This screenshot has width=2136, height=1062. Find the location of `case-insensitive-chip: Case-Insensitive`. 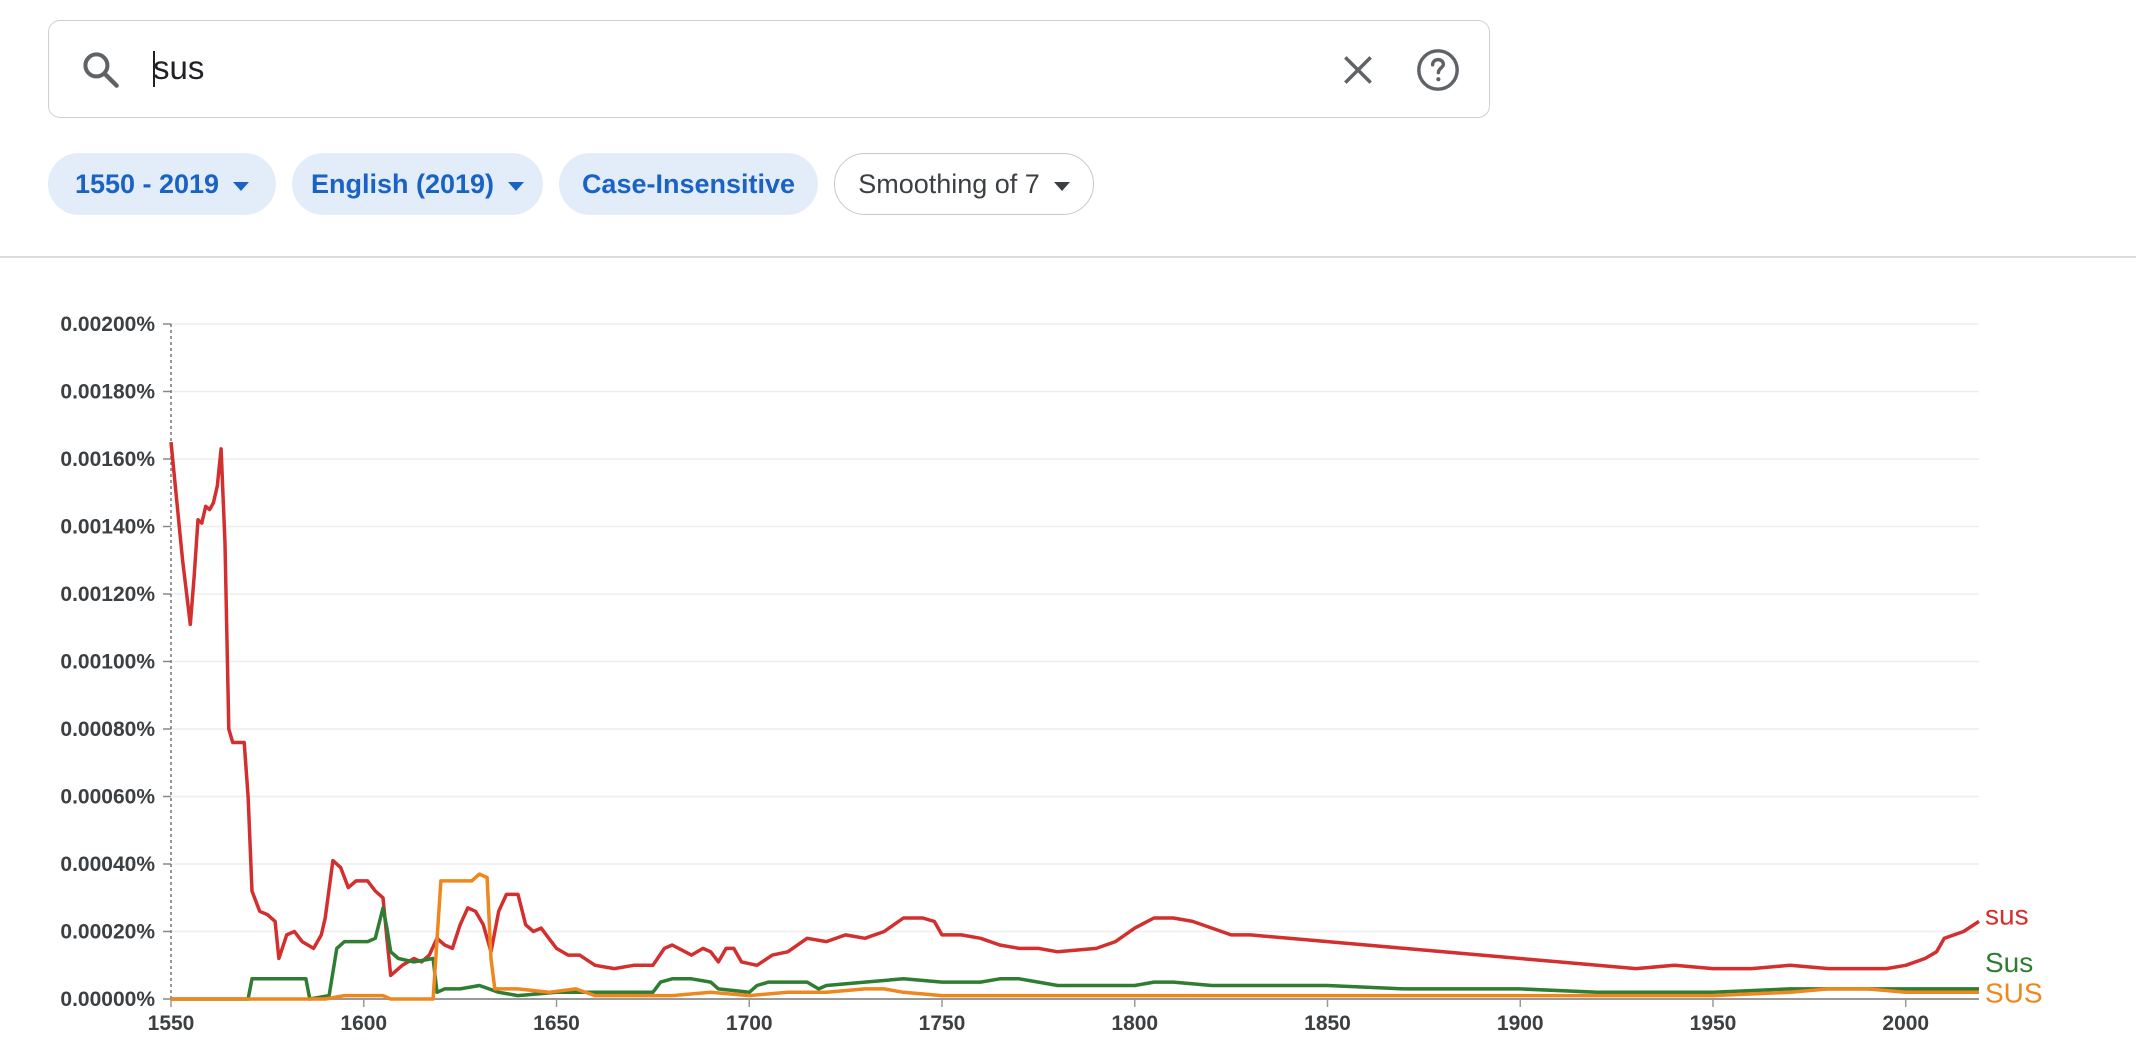

case-insensitive-chip: Case-Insensitive is located at coordinates (688, 184).